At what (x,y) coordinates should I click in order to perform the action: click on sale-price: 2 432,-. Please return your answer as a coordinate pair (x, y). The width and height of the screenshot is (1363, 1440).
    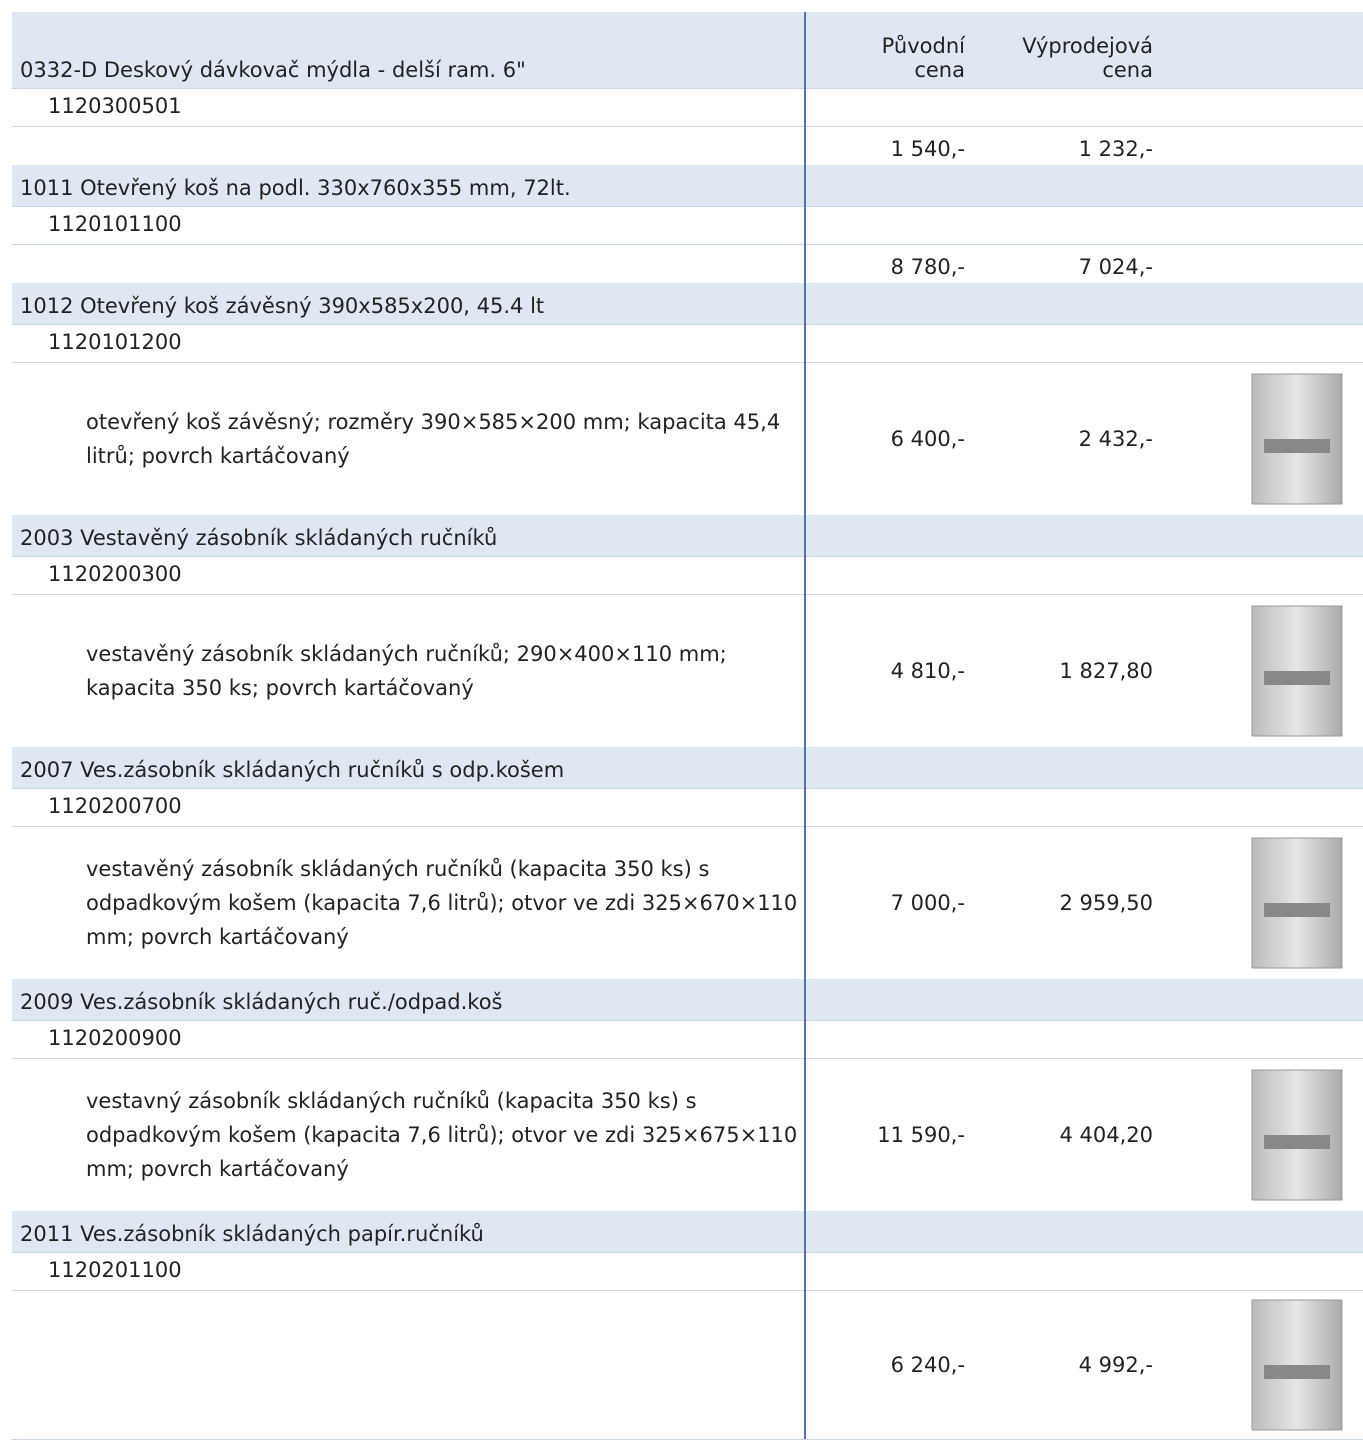
    Looking at the image, I should click on (1115, 438).